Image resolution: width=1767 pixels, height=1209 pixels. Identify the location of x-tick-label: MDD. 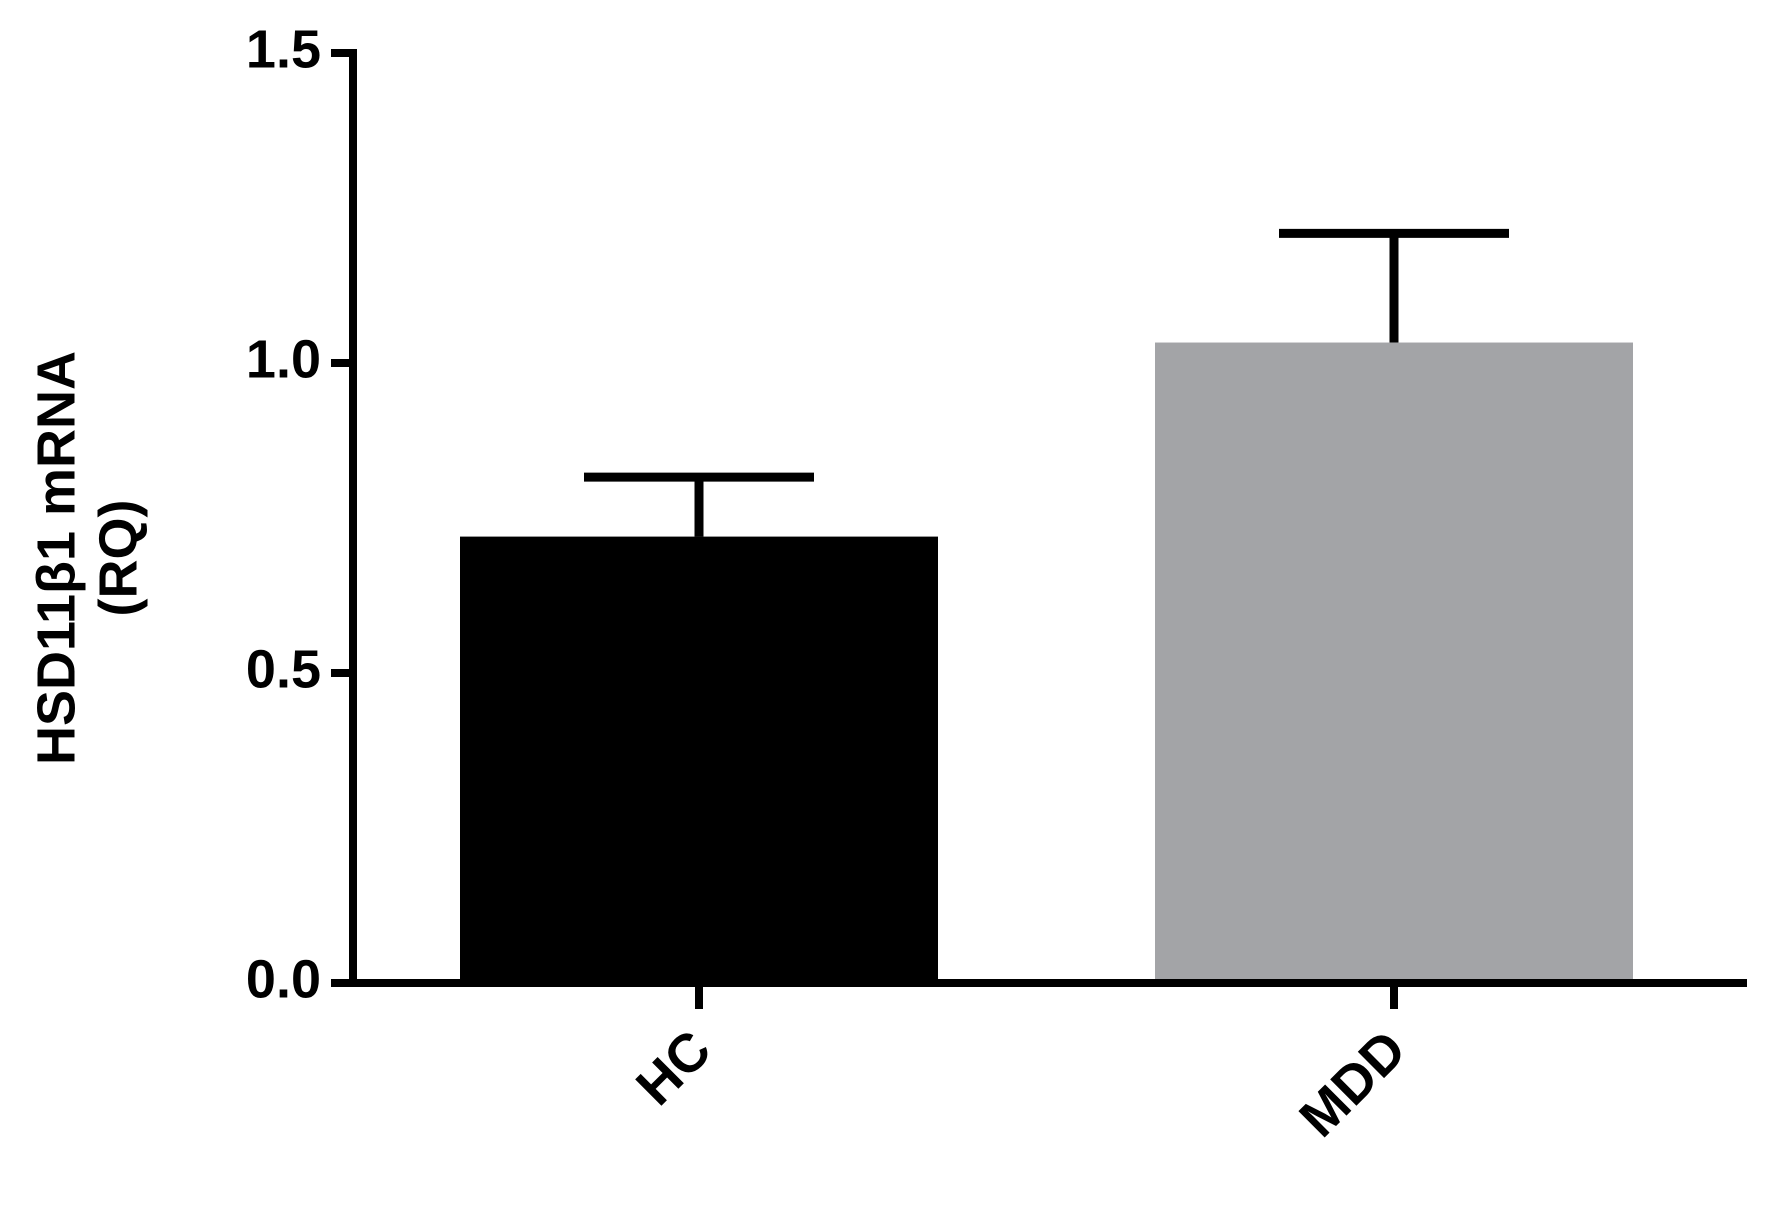
(1352, 1083).